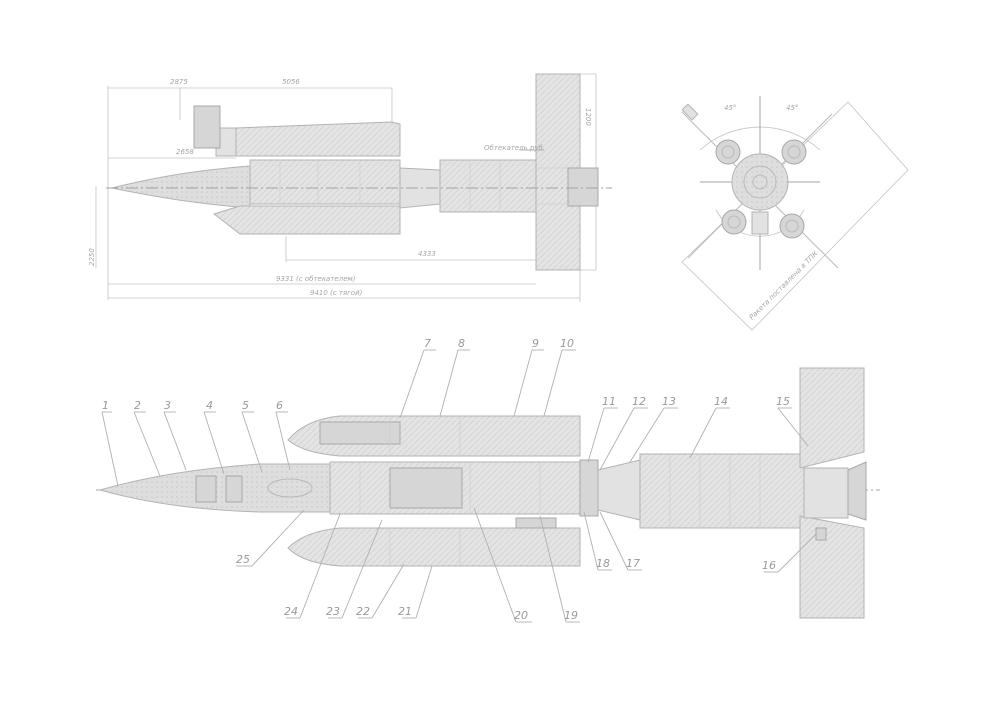 The height and width of the screenshot is (720, 1000). What do you see at coordinates (405, 611) in the screenshot?
I see `svg-text: 21` at bounding box center [405, 611].